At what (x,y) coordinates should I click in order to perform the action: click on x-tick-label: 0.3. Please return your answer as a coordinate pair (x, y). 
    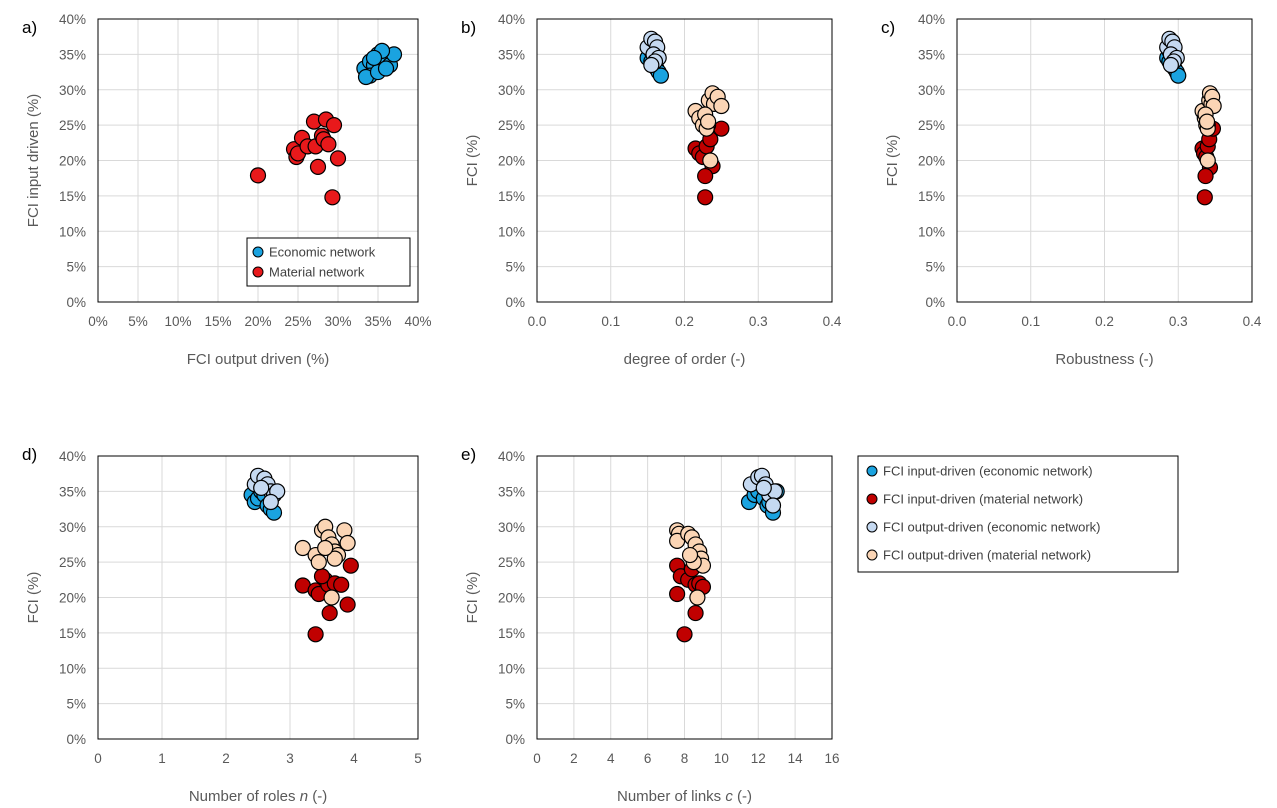
    Looking at the image, I should click on (758, 321).